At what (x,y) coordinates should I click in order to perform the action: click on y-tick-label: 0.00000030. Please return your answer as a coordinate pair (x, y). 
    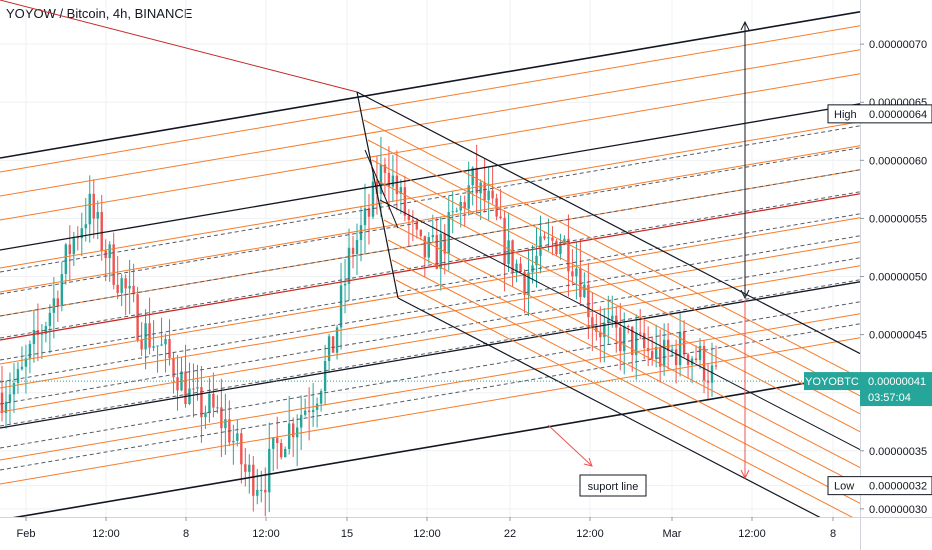
    Looking at the image, I should click on (898, 510).